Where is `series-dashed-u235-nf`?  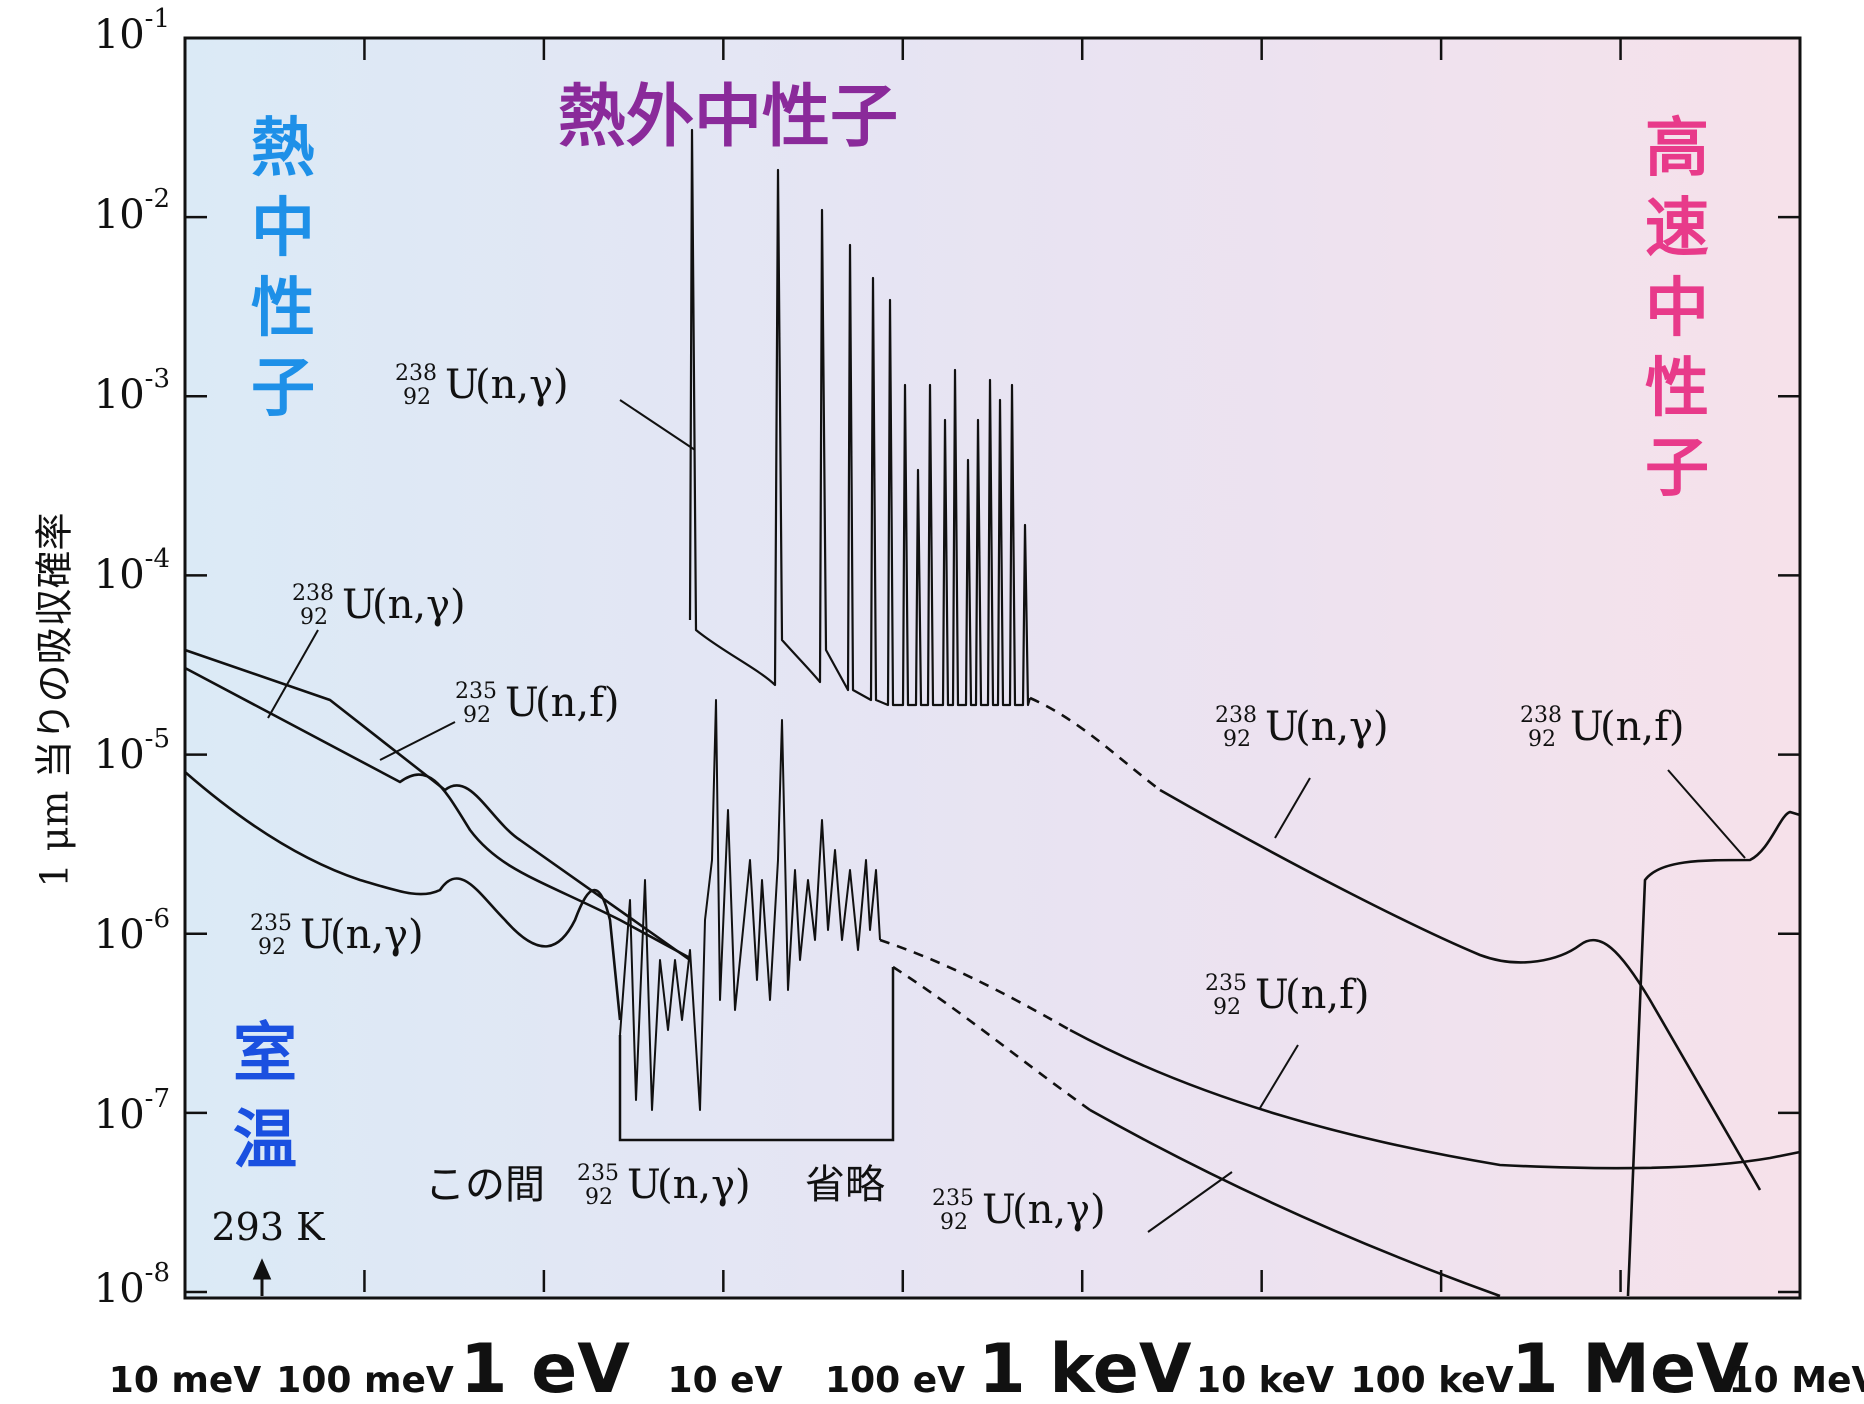
series-dashed-u235-nf is located at coordinates (975, 985).